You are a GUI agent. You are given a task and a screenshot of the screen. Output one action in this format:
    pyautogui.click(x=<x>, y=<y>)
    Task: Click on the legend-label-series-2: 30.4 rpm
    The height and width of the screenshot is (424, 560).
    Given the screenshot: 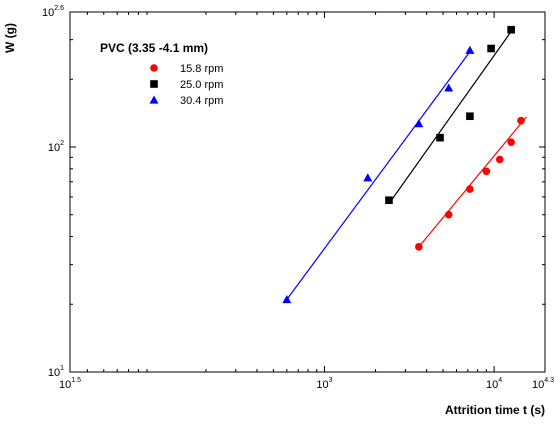 What is the action you would take?
    pyautogui.click(x=201, y=101)
    